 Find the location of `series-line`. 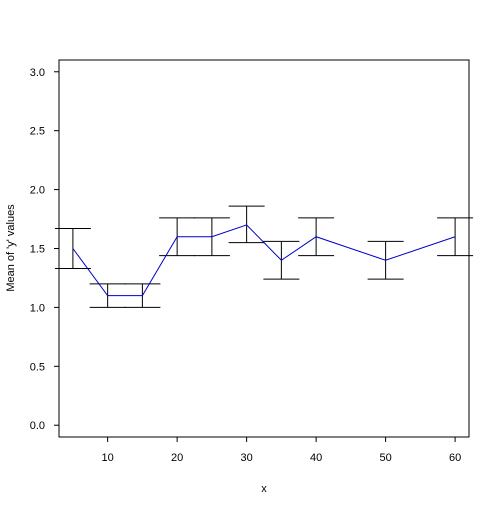

series-line is located at coordinates (264, 260).